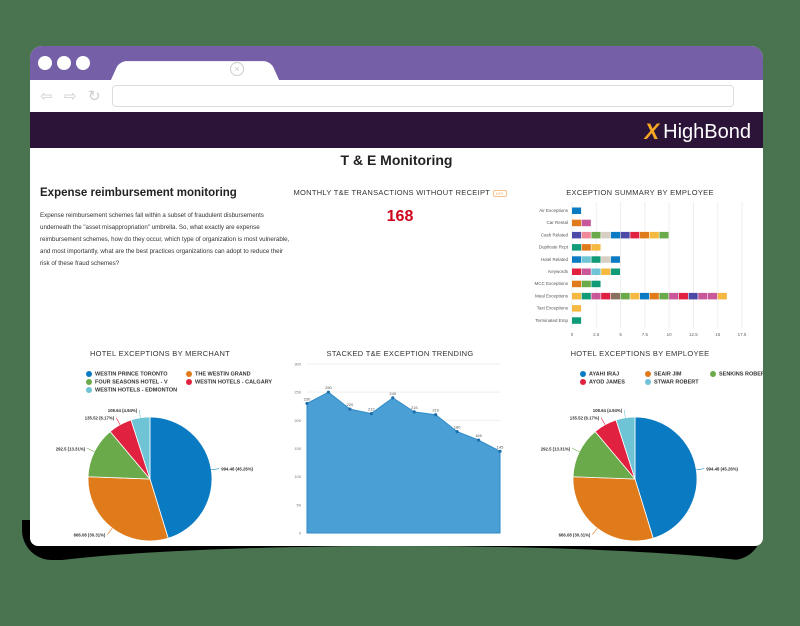 The image size is (800, 626). I want to click on legend-item: WESTIN HOTELS - EDMONTON, so click(131, 390).